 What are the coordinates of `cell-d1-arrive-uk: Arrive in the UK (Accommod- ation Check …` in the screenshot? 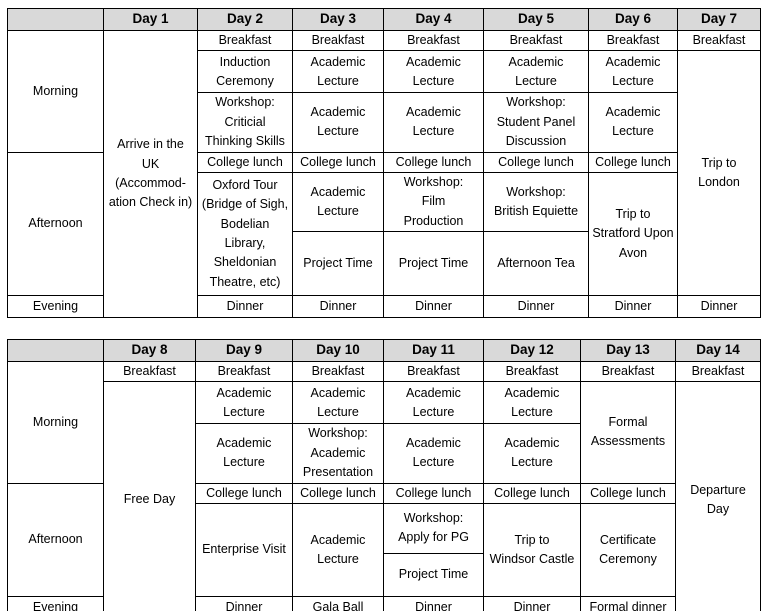 It's located at (150, 174).